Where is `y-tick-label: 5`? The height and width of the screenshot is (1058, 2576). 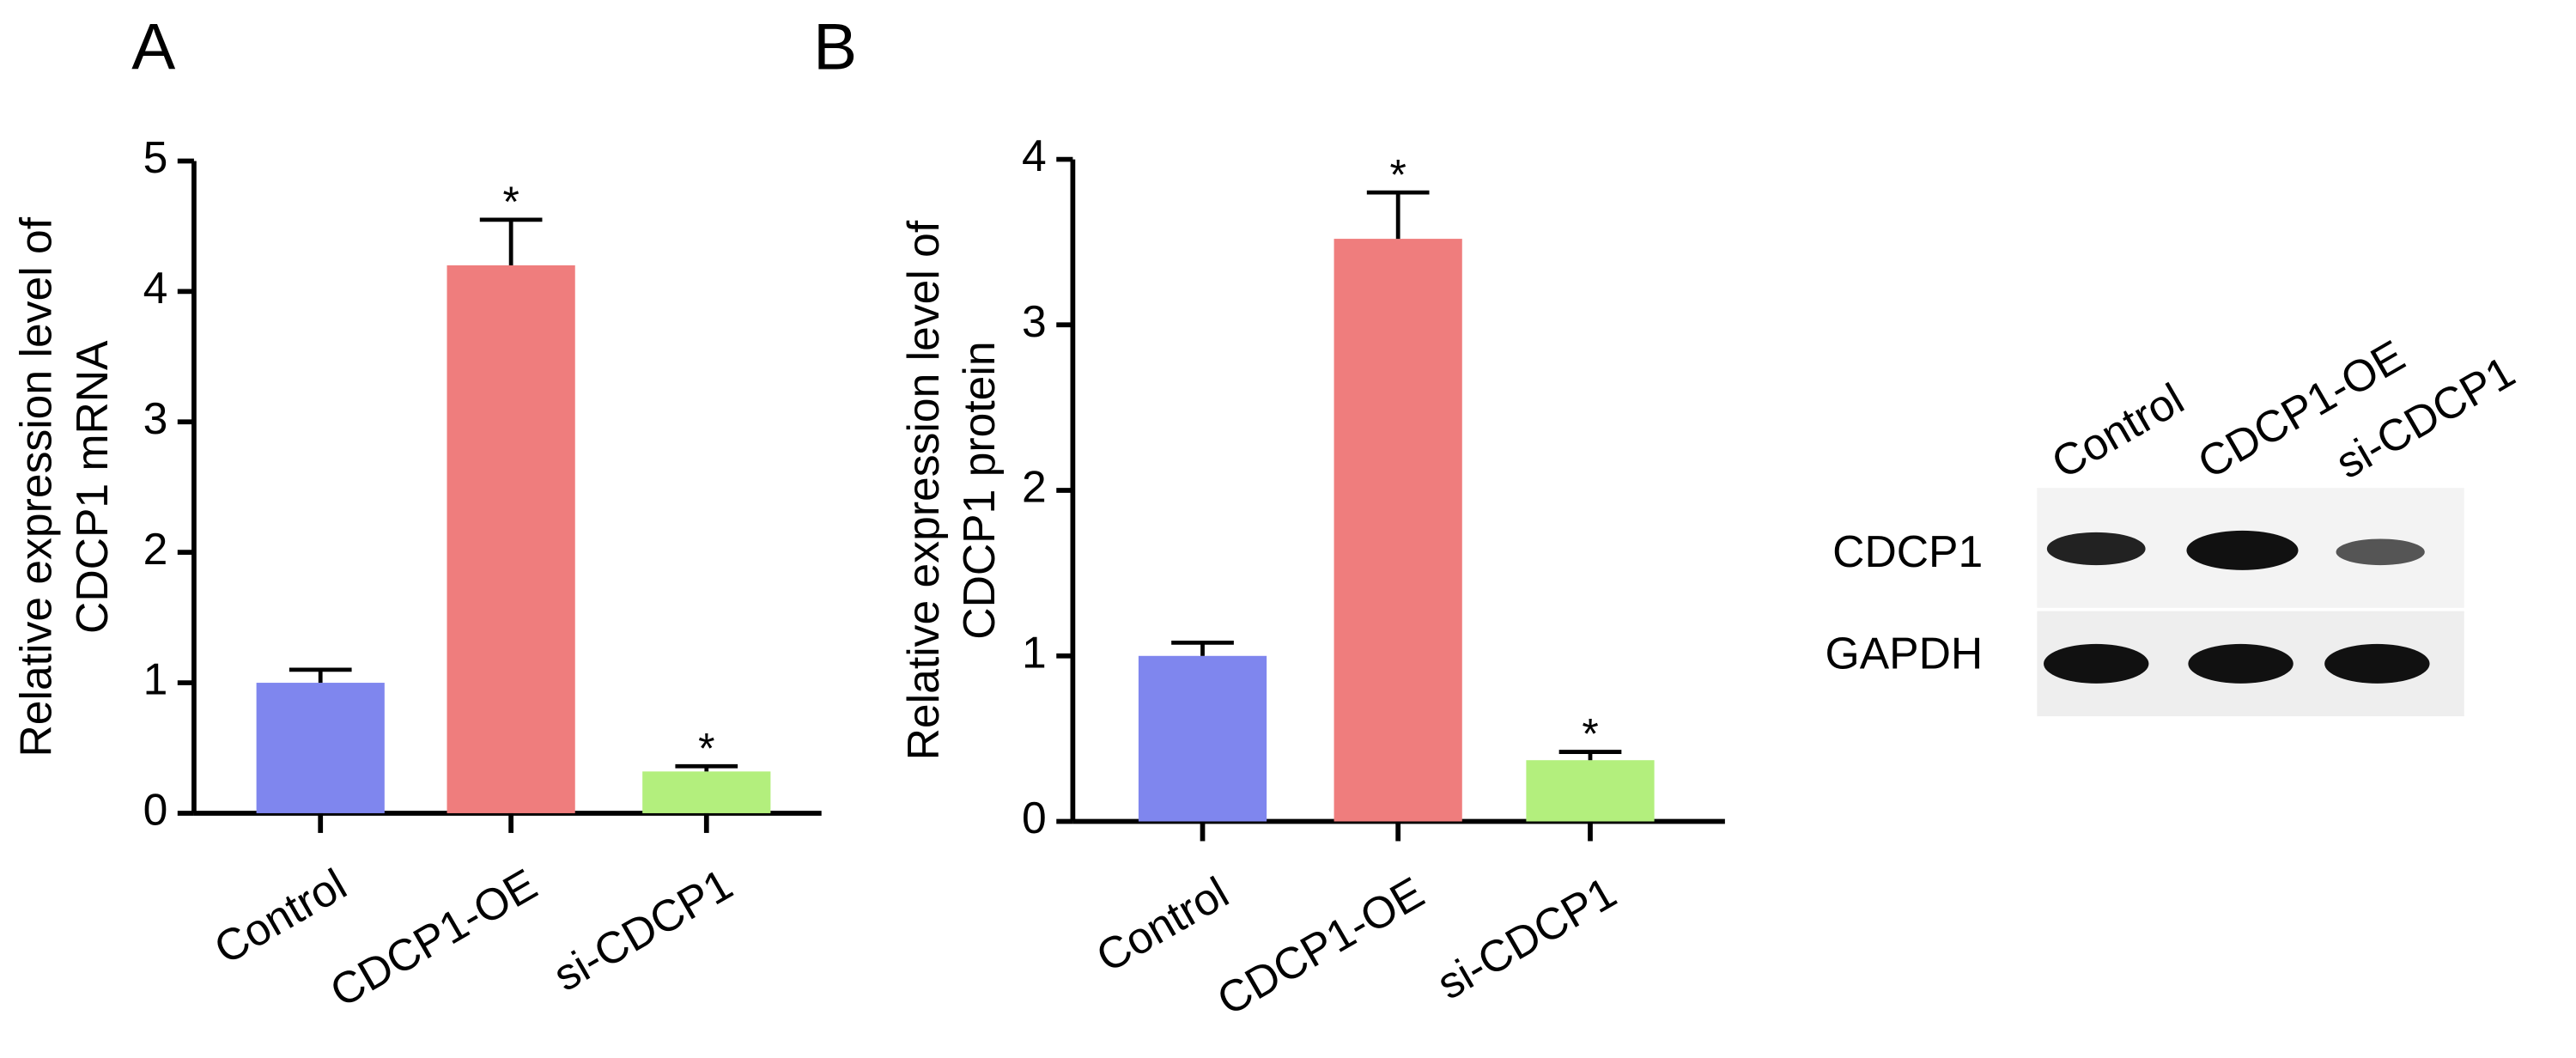
y-tick-label: 5 is located at coordinates (155, 157).